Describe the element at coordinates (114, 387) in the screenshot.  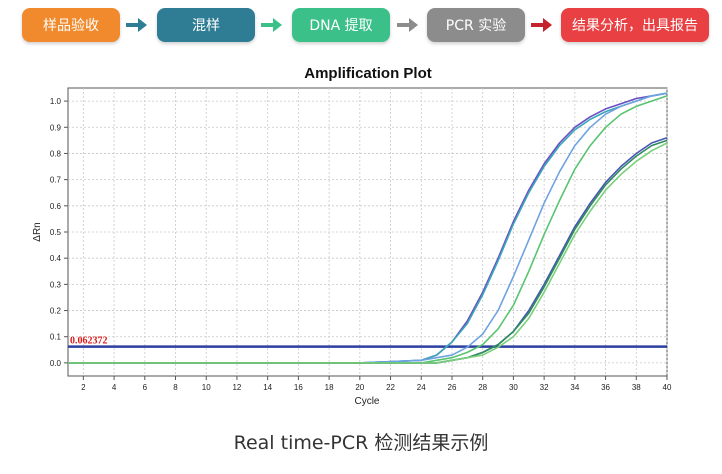
I see `x-tick-label: 4` at that location.